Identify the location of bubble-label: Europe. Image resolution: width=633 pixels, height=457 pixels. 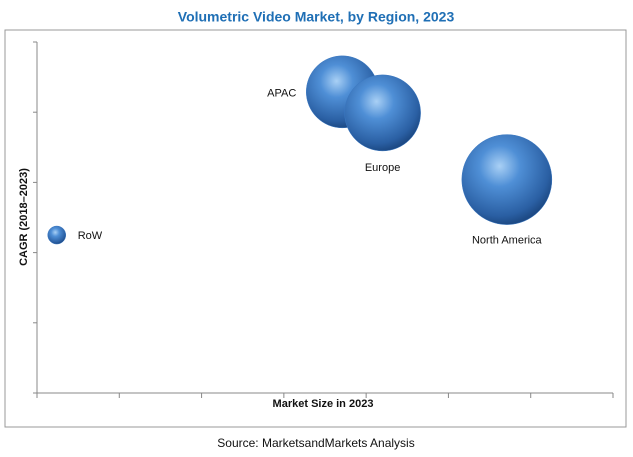
(382, 168).